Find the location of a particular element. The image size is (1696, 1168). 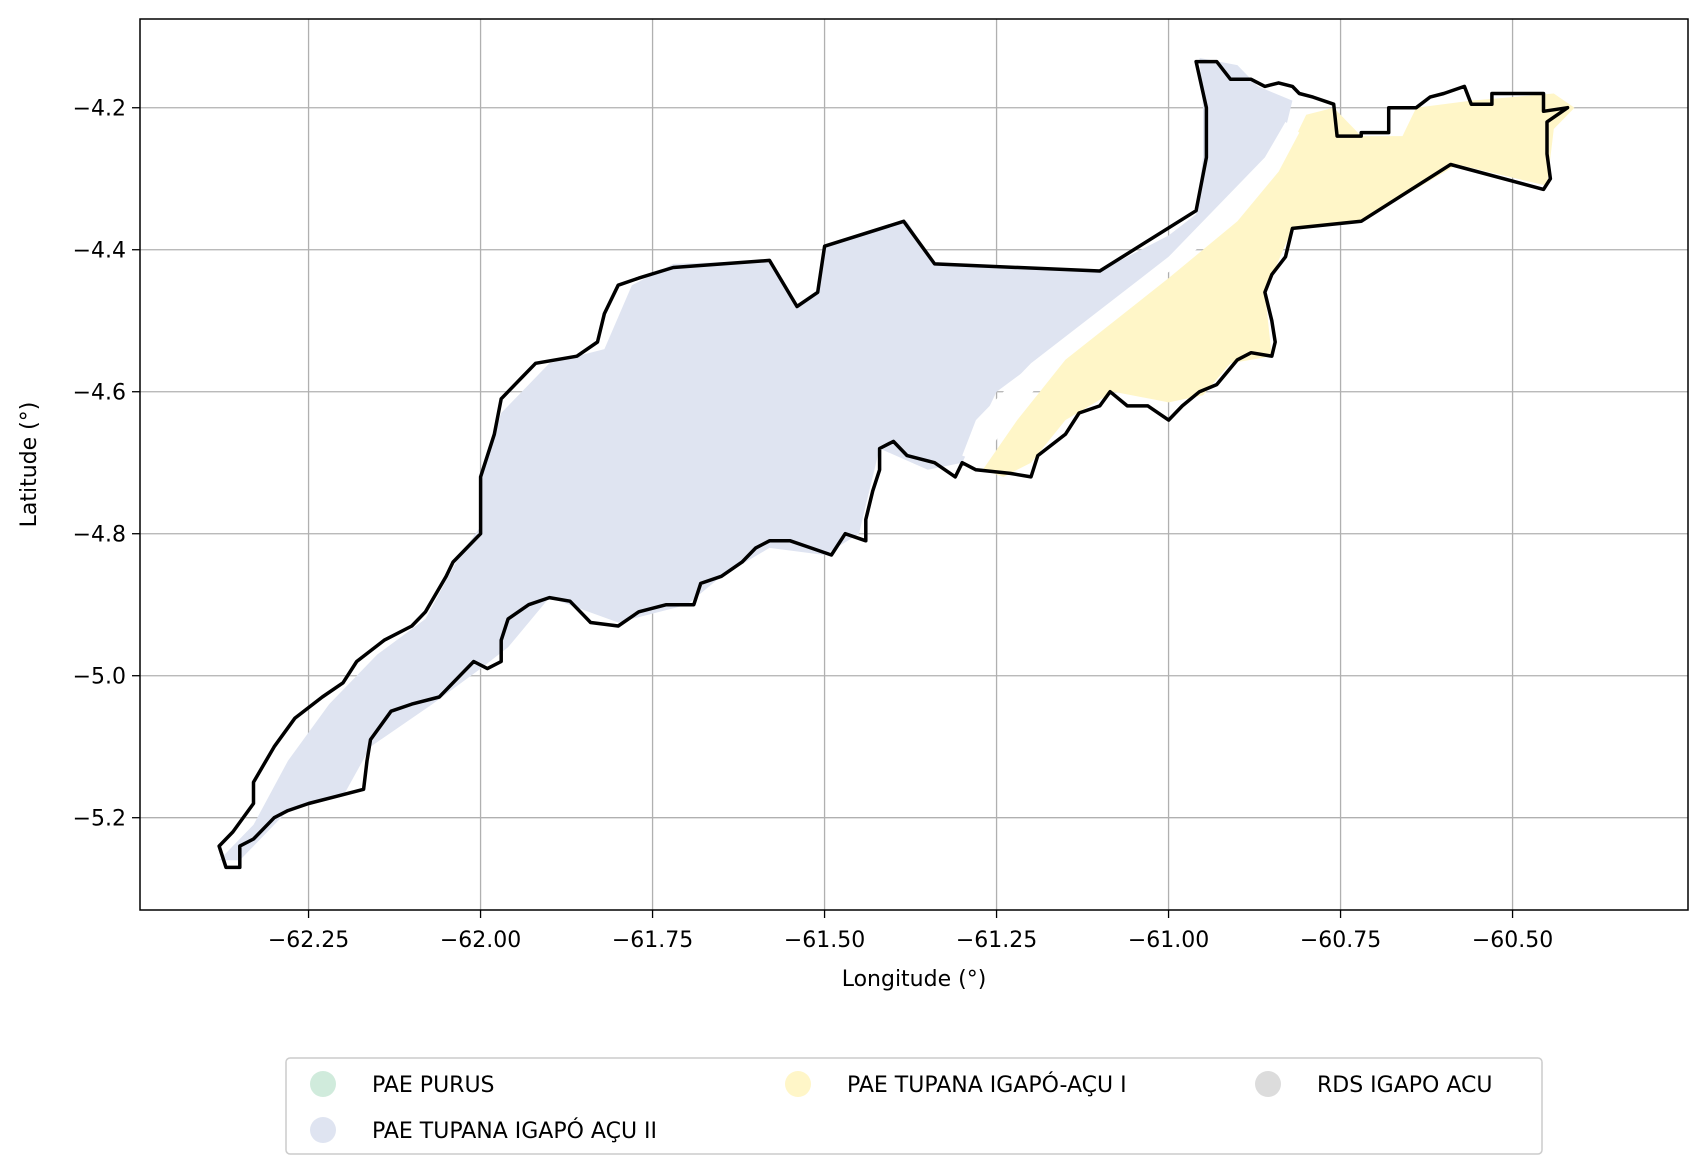

legend-box is located at coordinates (914, 1106).